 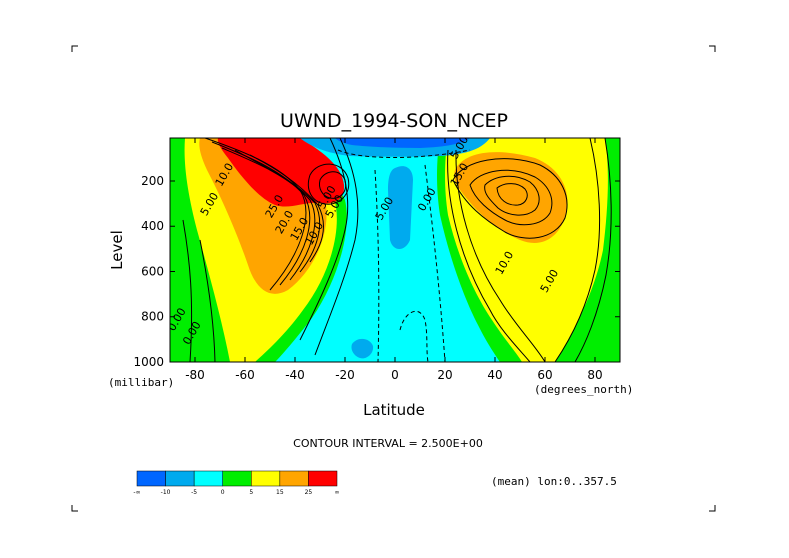 I want to click on band-neg10-neg5-low, so click(x=362, y=348).